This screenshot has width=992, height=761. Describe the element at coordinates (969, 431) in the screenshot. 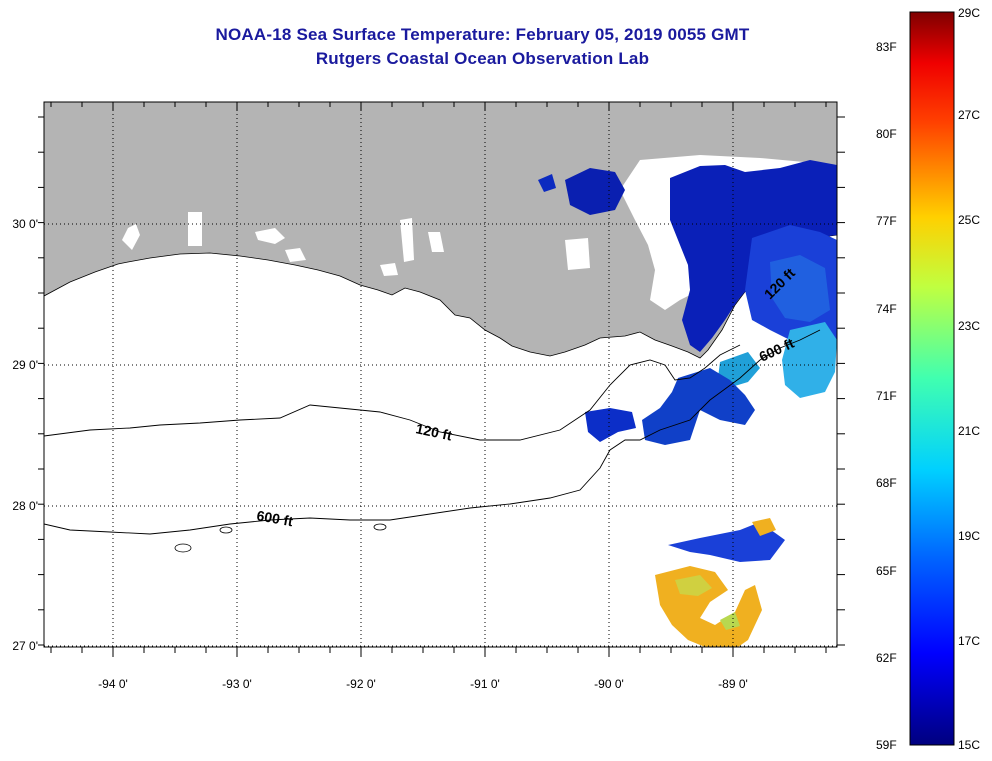

I see `colorbar-celsius-label: 21C` at that location.